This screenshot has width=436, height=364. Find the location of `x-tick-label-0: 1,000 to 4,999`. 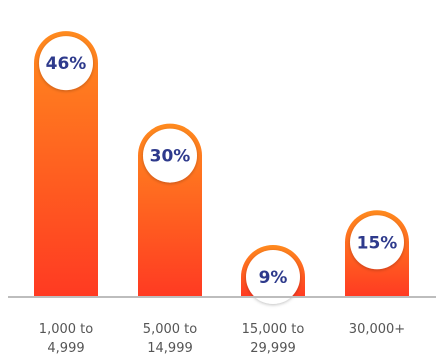

x-tick-label-0: 1,000 to 4,999 is located at coordinates (66, 339).